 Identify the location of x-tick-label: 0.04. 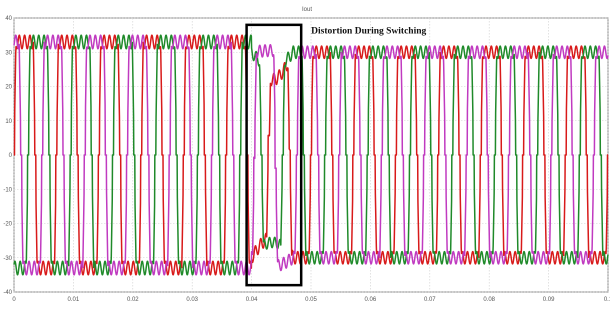
(252, 300).